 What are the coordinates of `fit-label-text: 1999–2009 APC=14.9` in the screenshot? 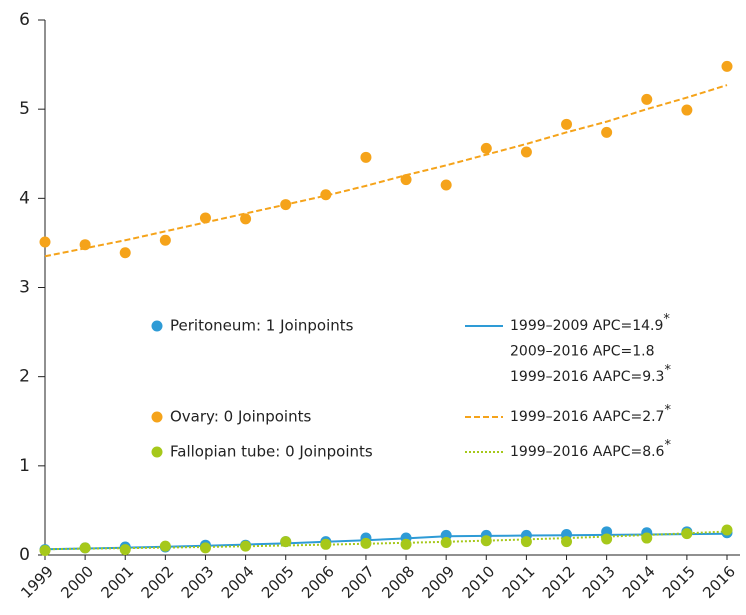 It's located at (586, 326).